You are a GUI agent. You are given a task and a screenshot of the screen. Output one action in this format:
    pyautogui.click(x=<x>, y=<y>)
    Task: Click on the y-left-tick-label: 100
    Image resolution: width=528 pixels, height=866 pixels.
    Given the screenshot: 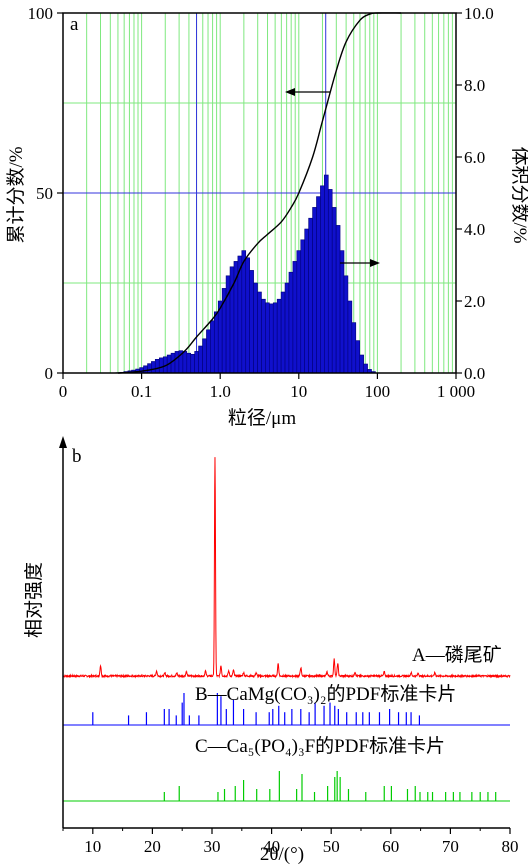 What is the action you would take?
    pyautogui.click(x=41, y=13)
    